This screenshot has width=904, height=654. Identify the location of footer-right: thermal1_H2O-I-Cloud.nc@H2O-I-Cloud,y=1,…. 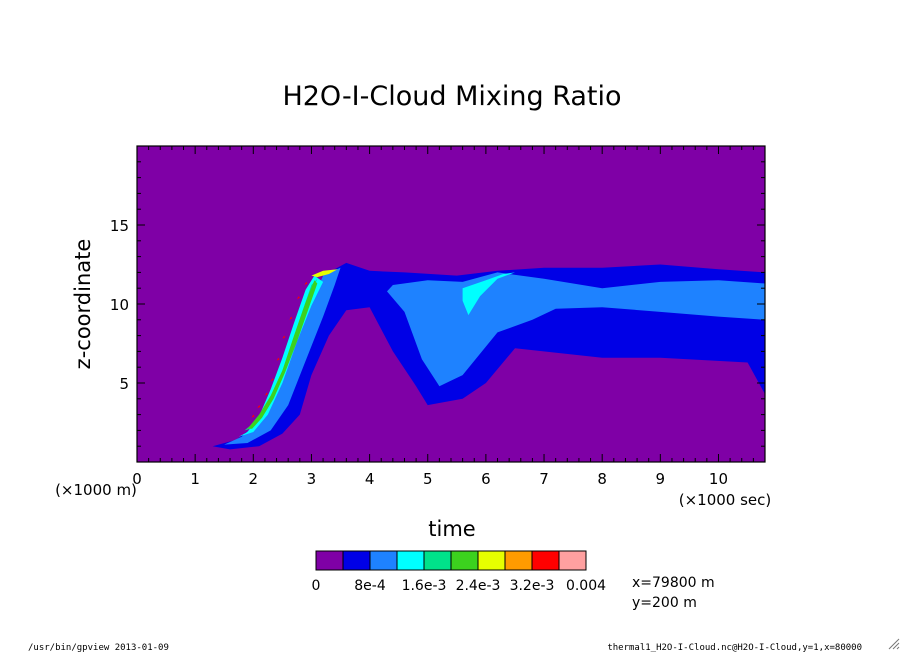
(734, 648).